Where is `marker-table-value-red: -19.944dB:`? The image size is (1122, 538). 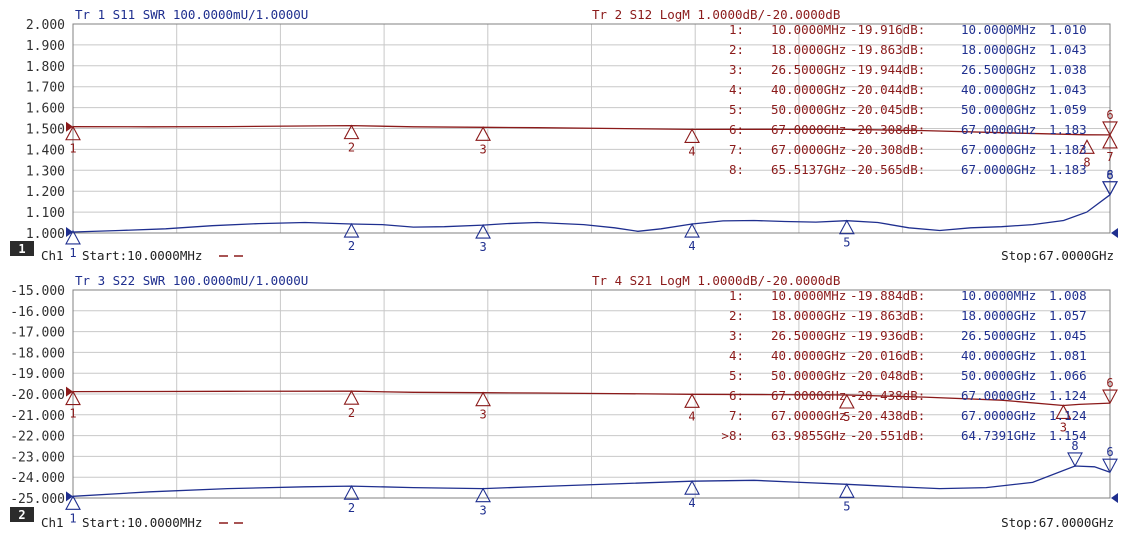 marker-table-value-red: -19.944dB: is located at coordinates (887, 69).